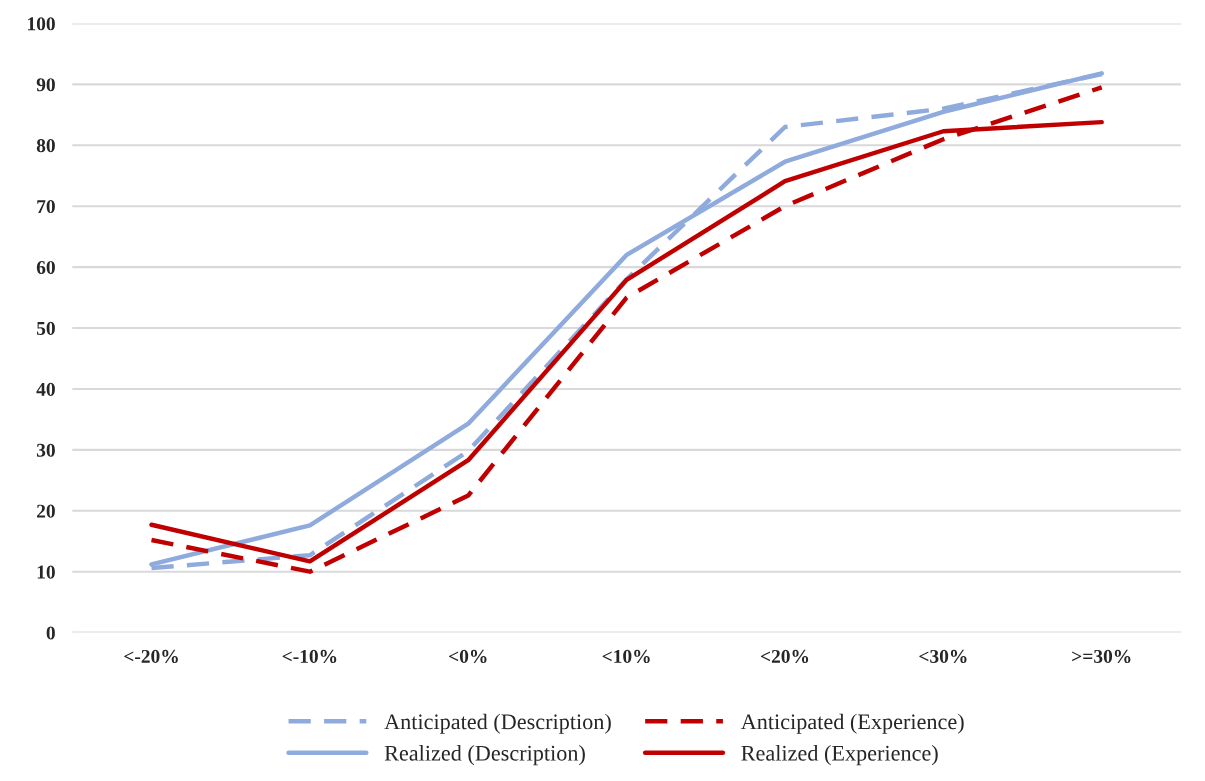 The height and width of the screenshot is (781, 1205). What do you see at coordinates (46, 207) in the screenshot?
I see `y-tick-label: 70` at bounding box center [46, 207].